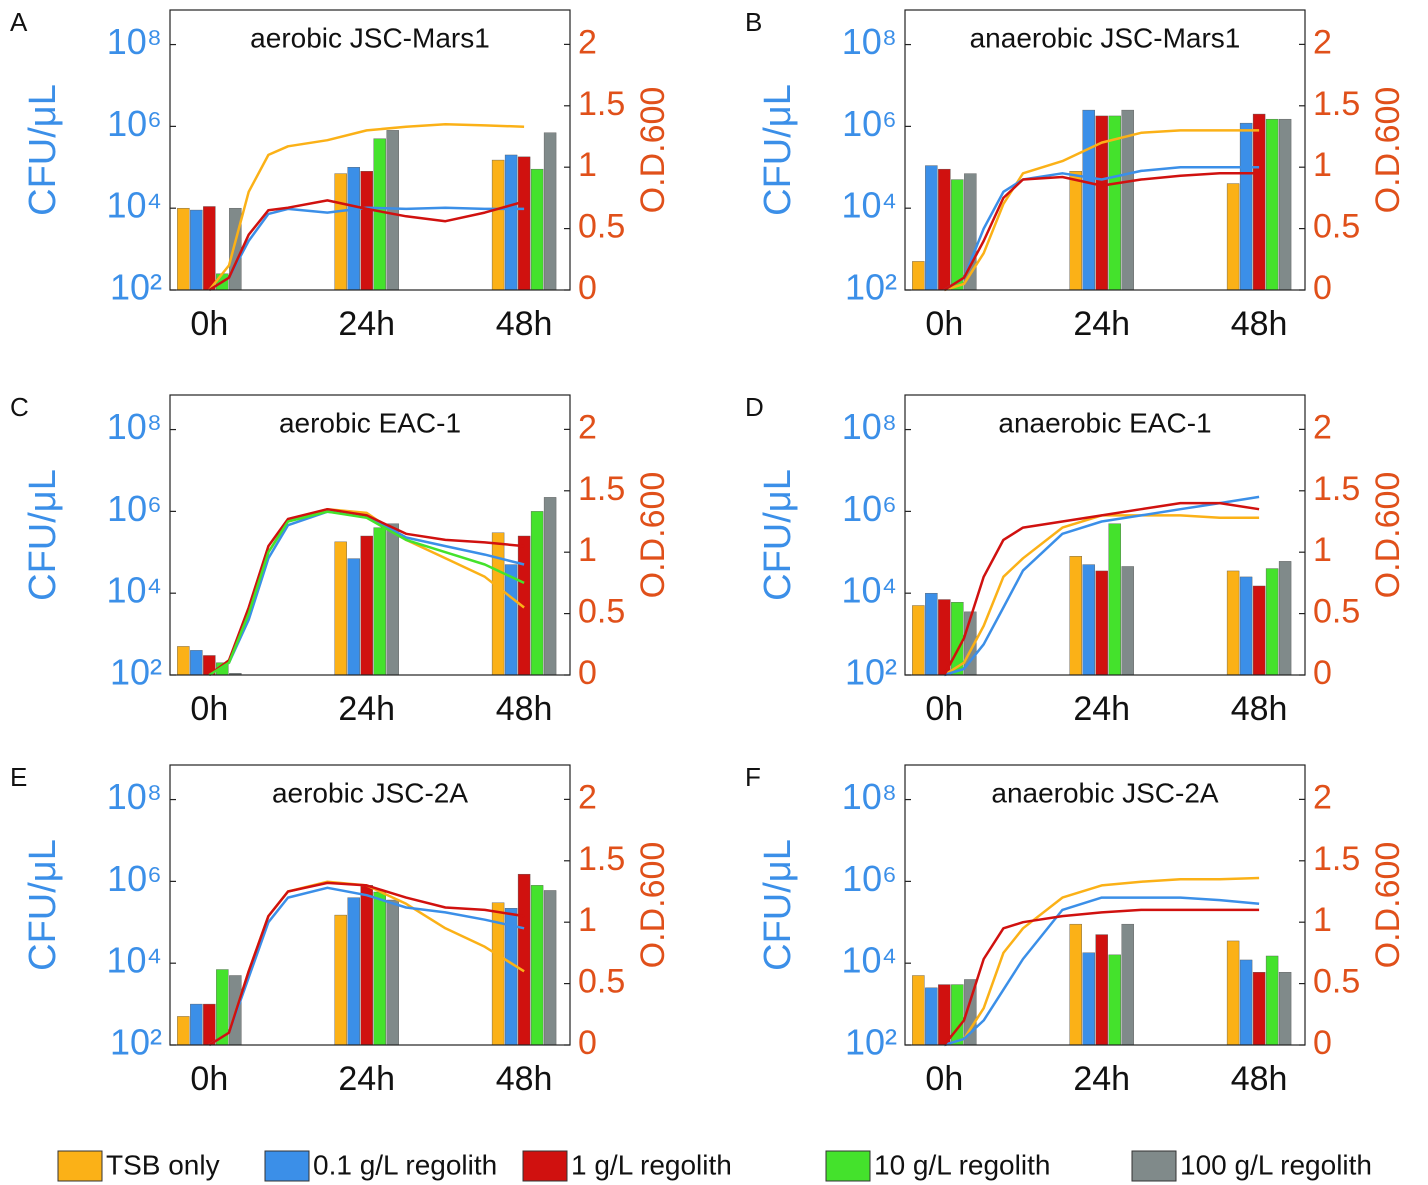  I want to click on legend-label: 0.1 g/L regolith, so click(405, 1164).